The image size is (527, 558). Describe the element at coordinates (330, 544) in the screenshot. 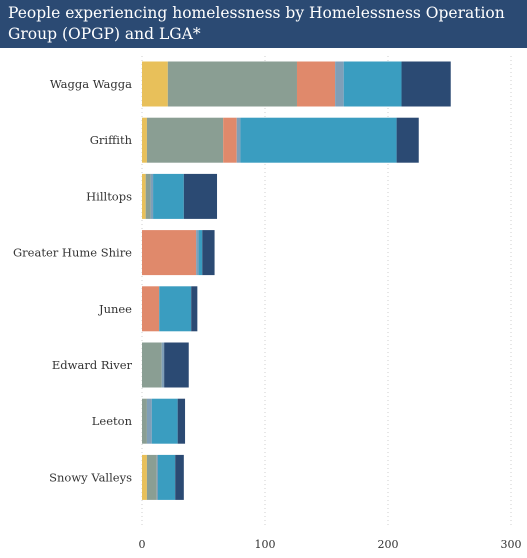

I see `x-axis-ticks: 0 100 200 300` at that location.